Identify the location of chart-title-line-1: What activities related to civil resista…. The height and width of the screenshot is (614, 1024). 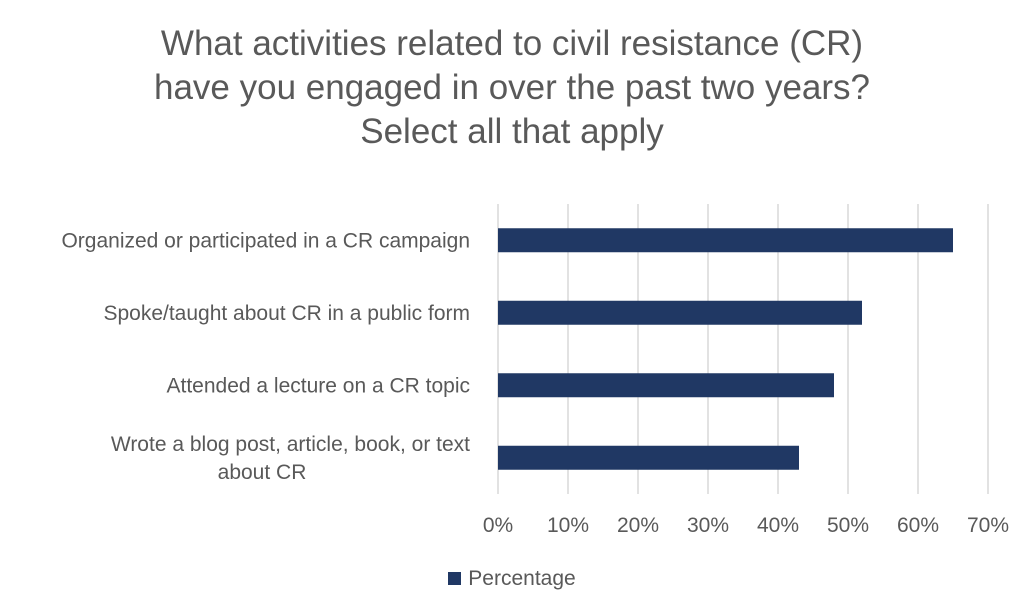
(512, 43).